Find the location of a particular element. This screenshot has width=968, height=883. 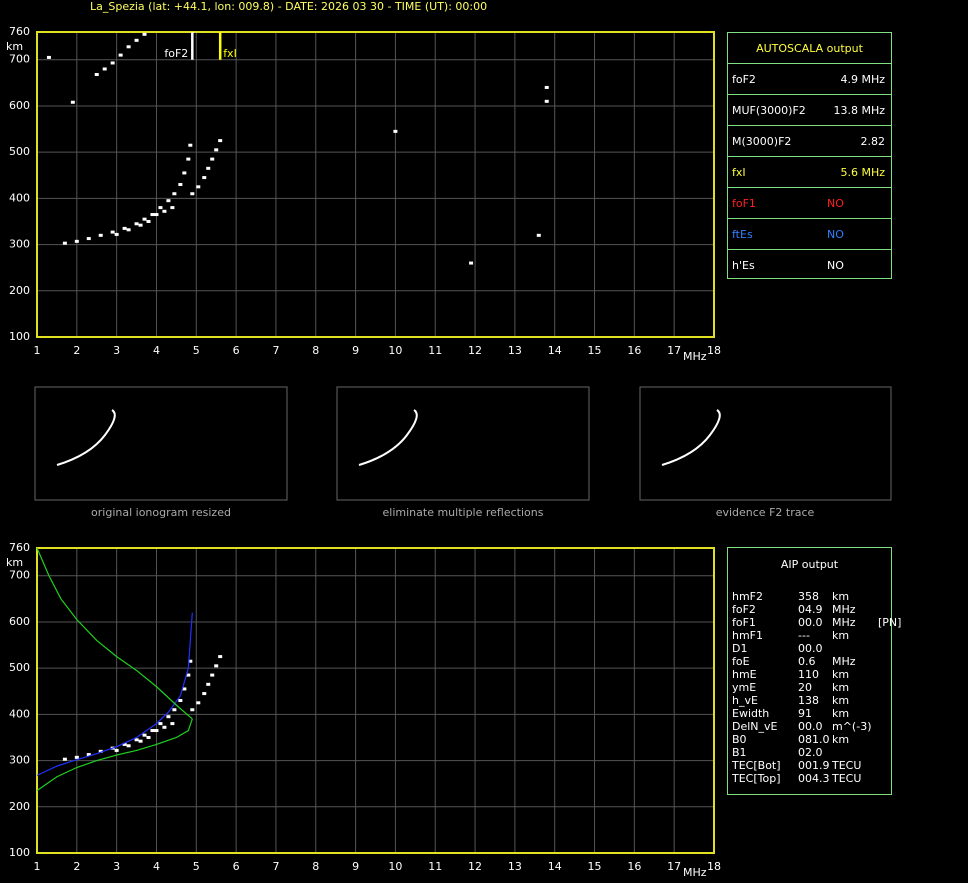

aip-cell: 0.6 is located at coordinates (807, 661).